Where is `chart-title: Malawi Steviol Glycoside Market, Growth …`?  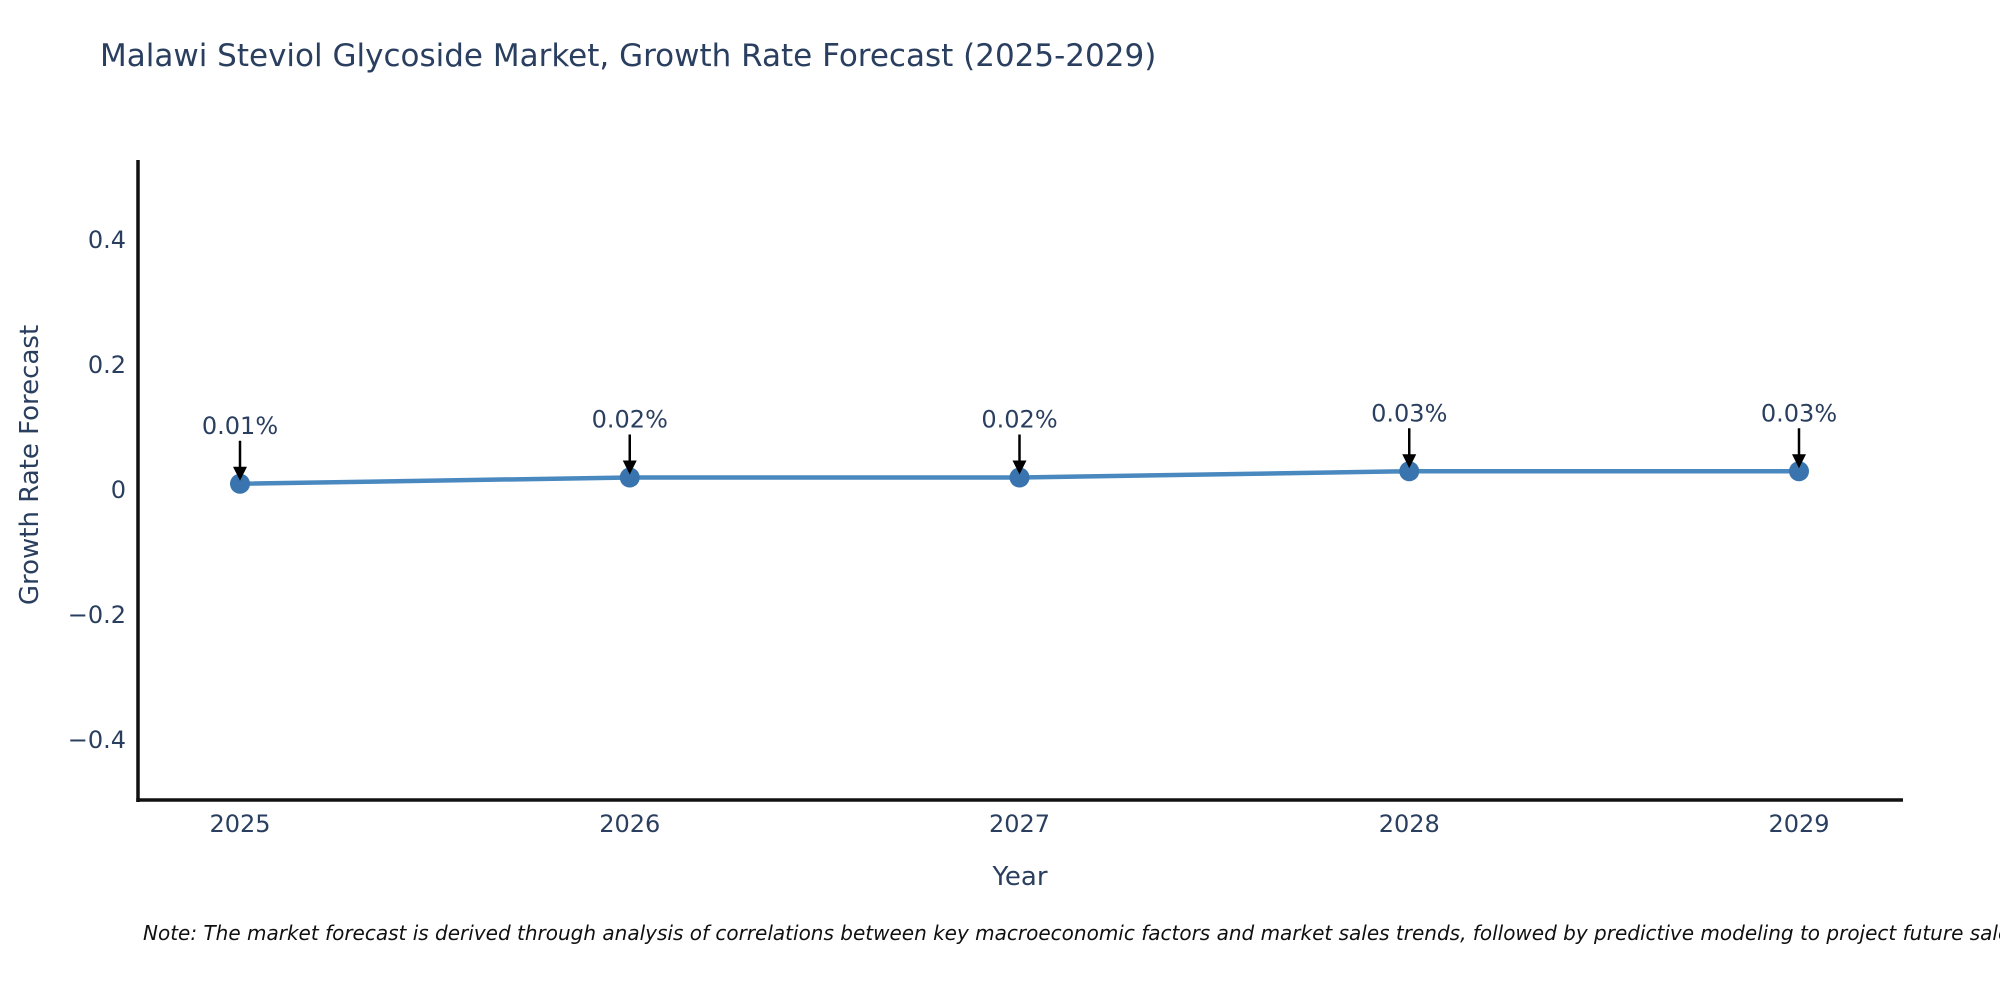 chart-title: Malawi Steviol Glycoside Market, Growth … is located at coordinates (628, 56).